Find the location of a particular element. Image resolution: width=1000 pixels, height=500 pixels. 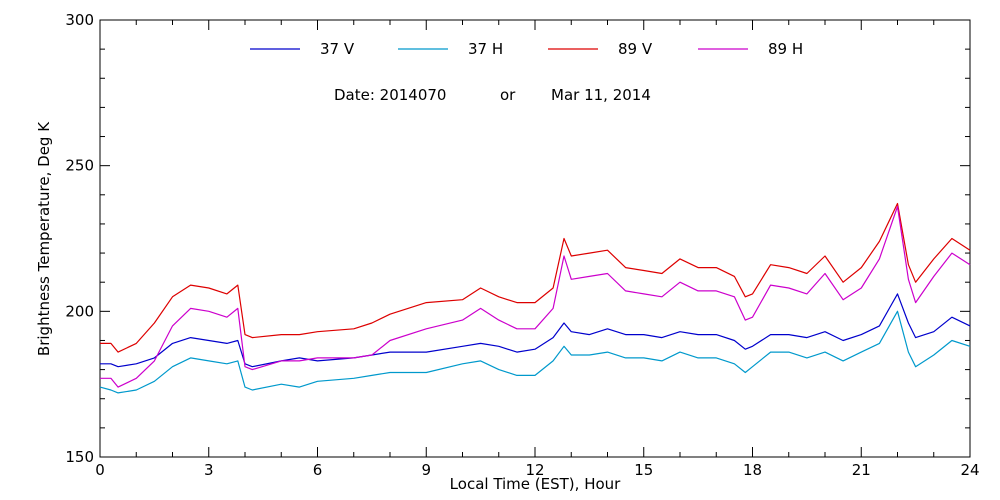

date-label: Date: 2014070 is located at coordinates (390, 95).